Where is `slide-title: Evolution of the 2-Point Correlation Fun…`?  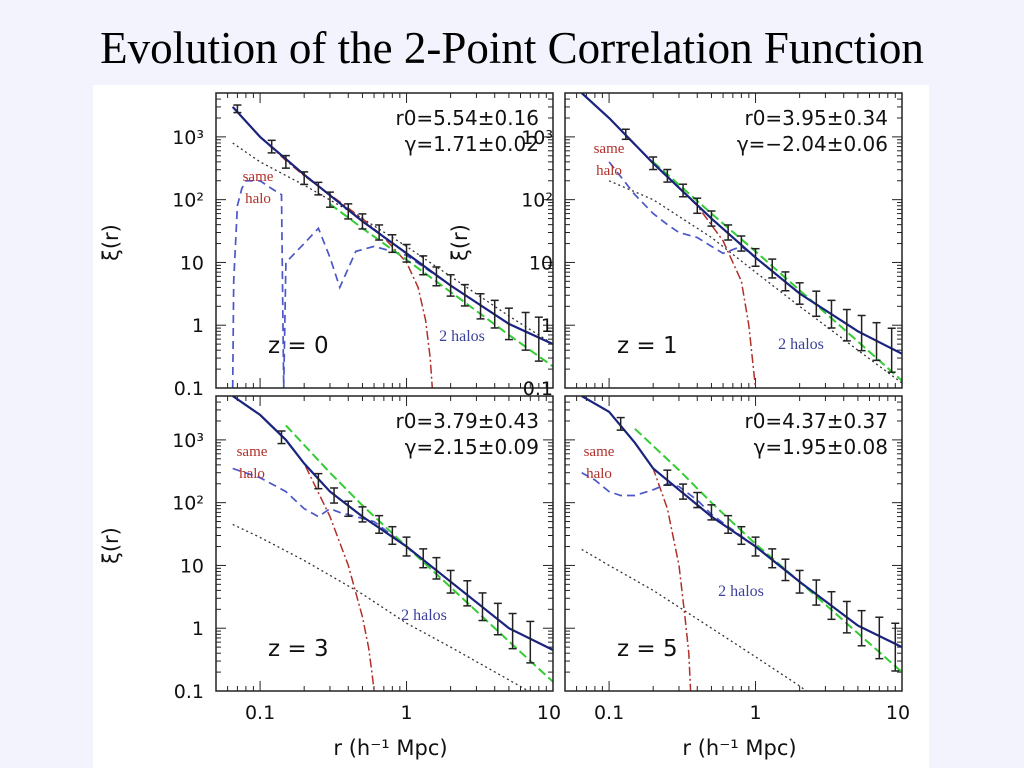
slide-title: Evolution of the 2-Point Correlation Fun… is located at coordinates (512, 48).